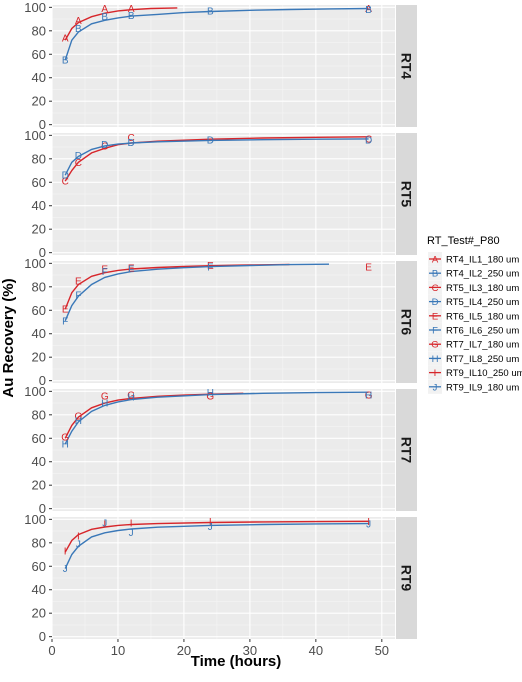 The image size is (522, 682). Describe the element at coordinates (35, 135) in the screenshot. I see `y-tick-label: 100` at that location.